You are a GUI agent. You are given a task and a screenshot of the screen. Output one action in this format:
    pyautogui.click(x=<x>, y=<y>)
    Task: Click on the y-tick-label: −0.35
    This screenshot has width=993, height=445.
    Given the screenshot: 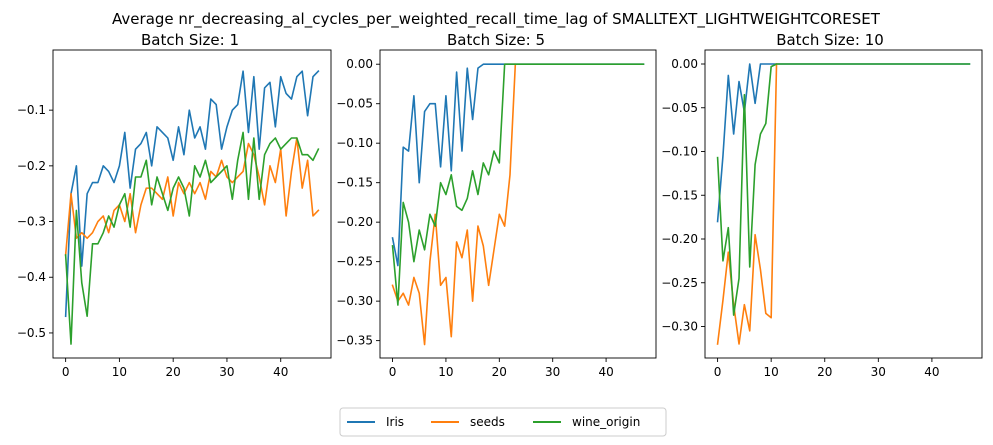 What is the action you would take?
    pyautogui.click(x=354, y=341)
    